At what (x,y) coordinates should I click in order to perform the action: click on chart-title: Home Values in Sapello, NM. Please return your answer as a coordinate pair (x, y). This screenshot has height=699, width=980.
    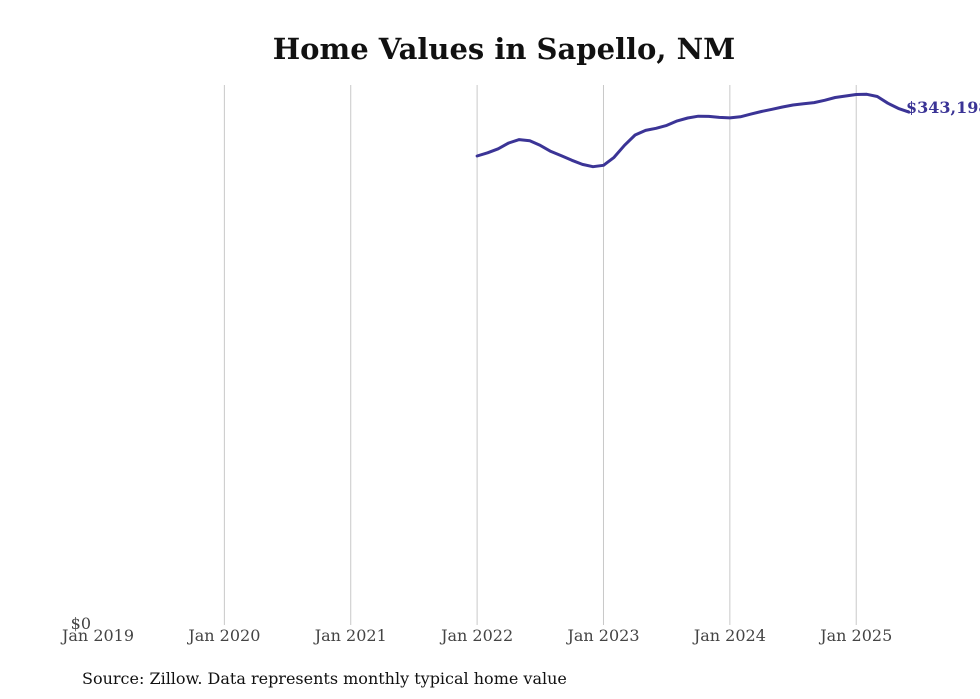
    Looking at the image, I should click on (504, 49).